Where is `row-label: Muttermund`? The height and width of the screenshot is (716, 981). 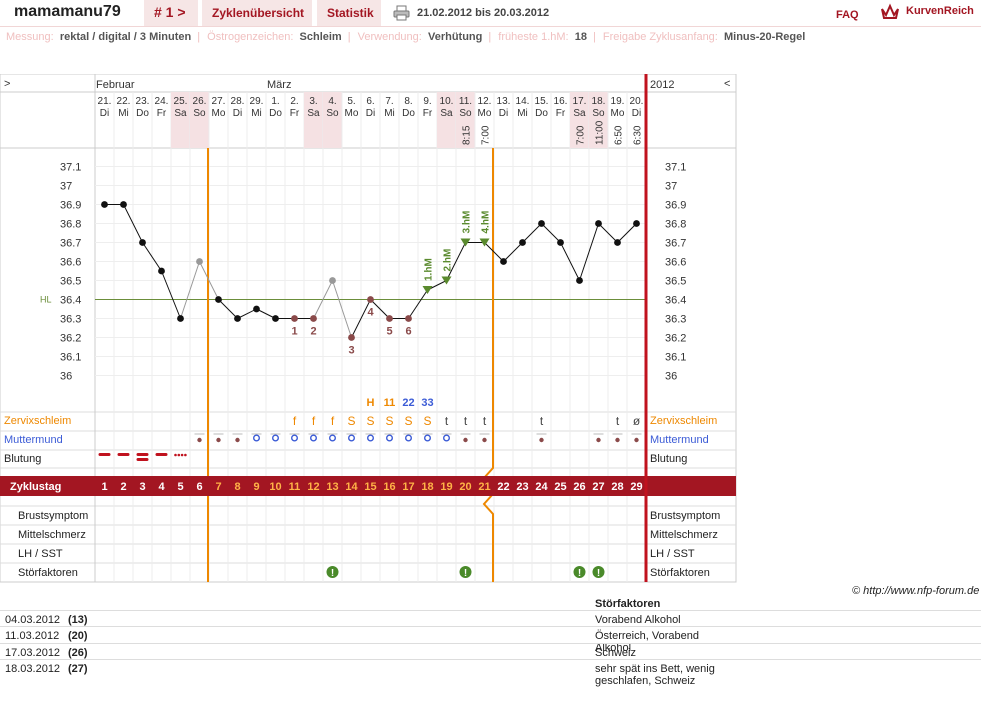 row-label: Muttermund is located at coordinates (33, 440).